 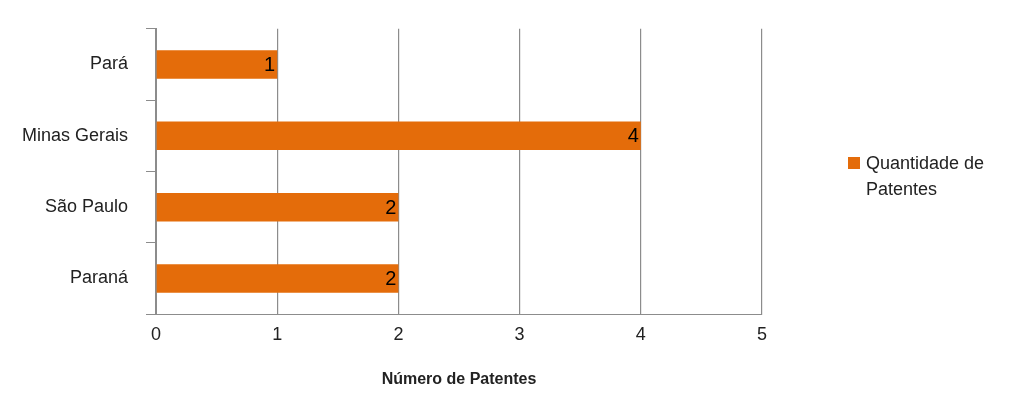 What do you see at coordinates (519, 333) in the screenshot?
I see `x-tick-label: 3` at bounding box center [519, 333].